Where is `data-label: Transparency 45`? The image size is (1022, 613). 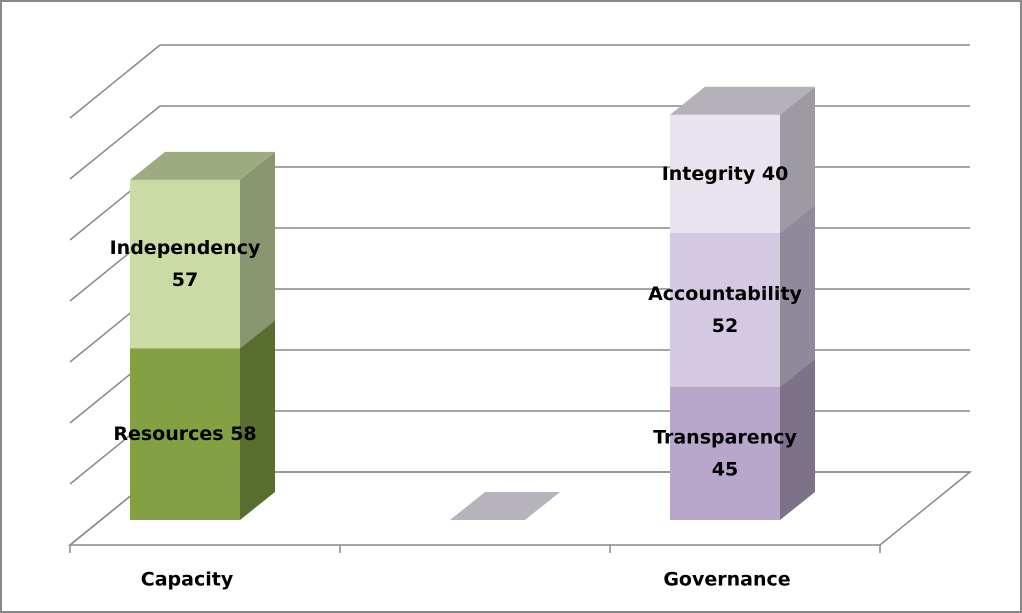 data-label: Transparency 45 is located at coordinates (725, 453).